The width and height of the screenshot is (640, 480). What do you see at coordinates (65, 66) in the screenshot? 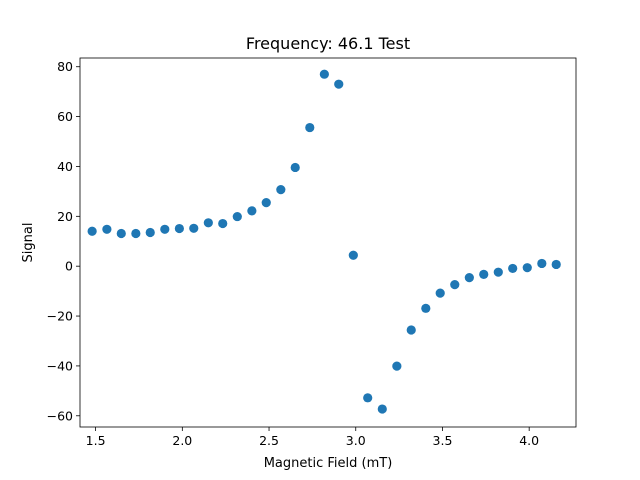
I see `y-tick-label: 80` at bounding box center [65, 66].